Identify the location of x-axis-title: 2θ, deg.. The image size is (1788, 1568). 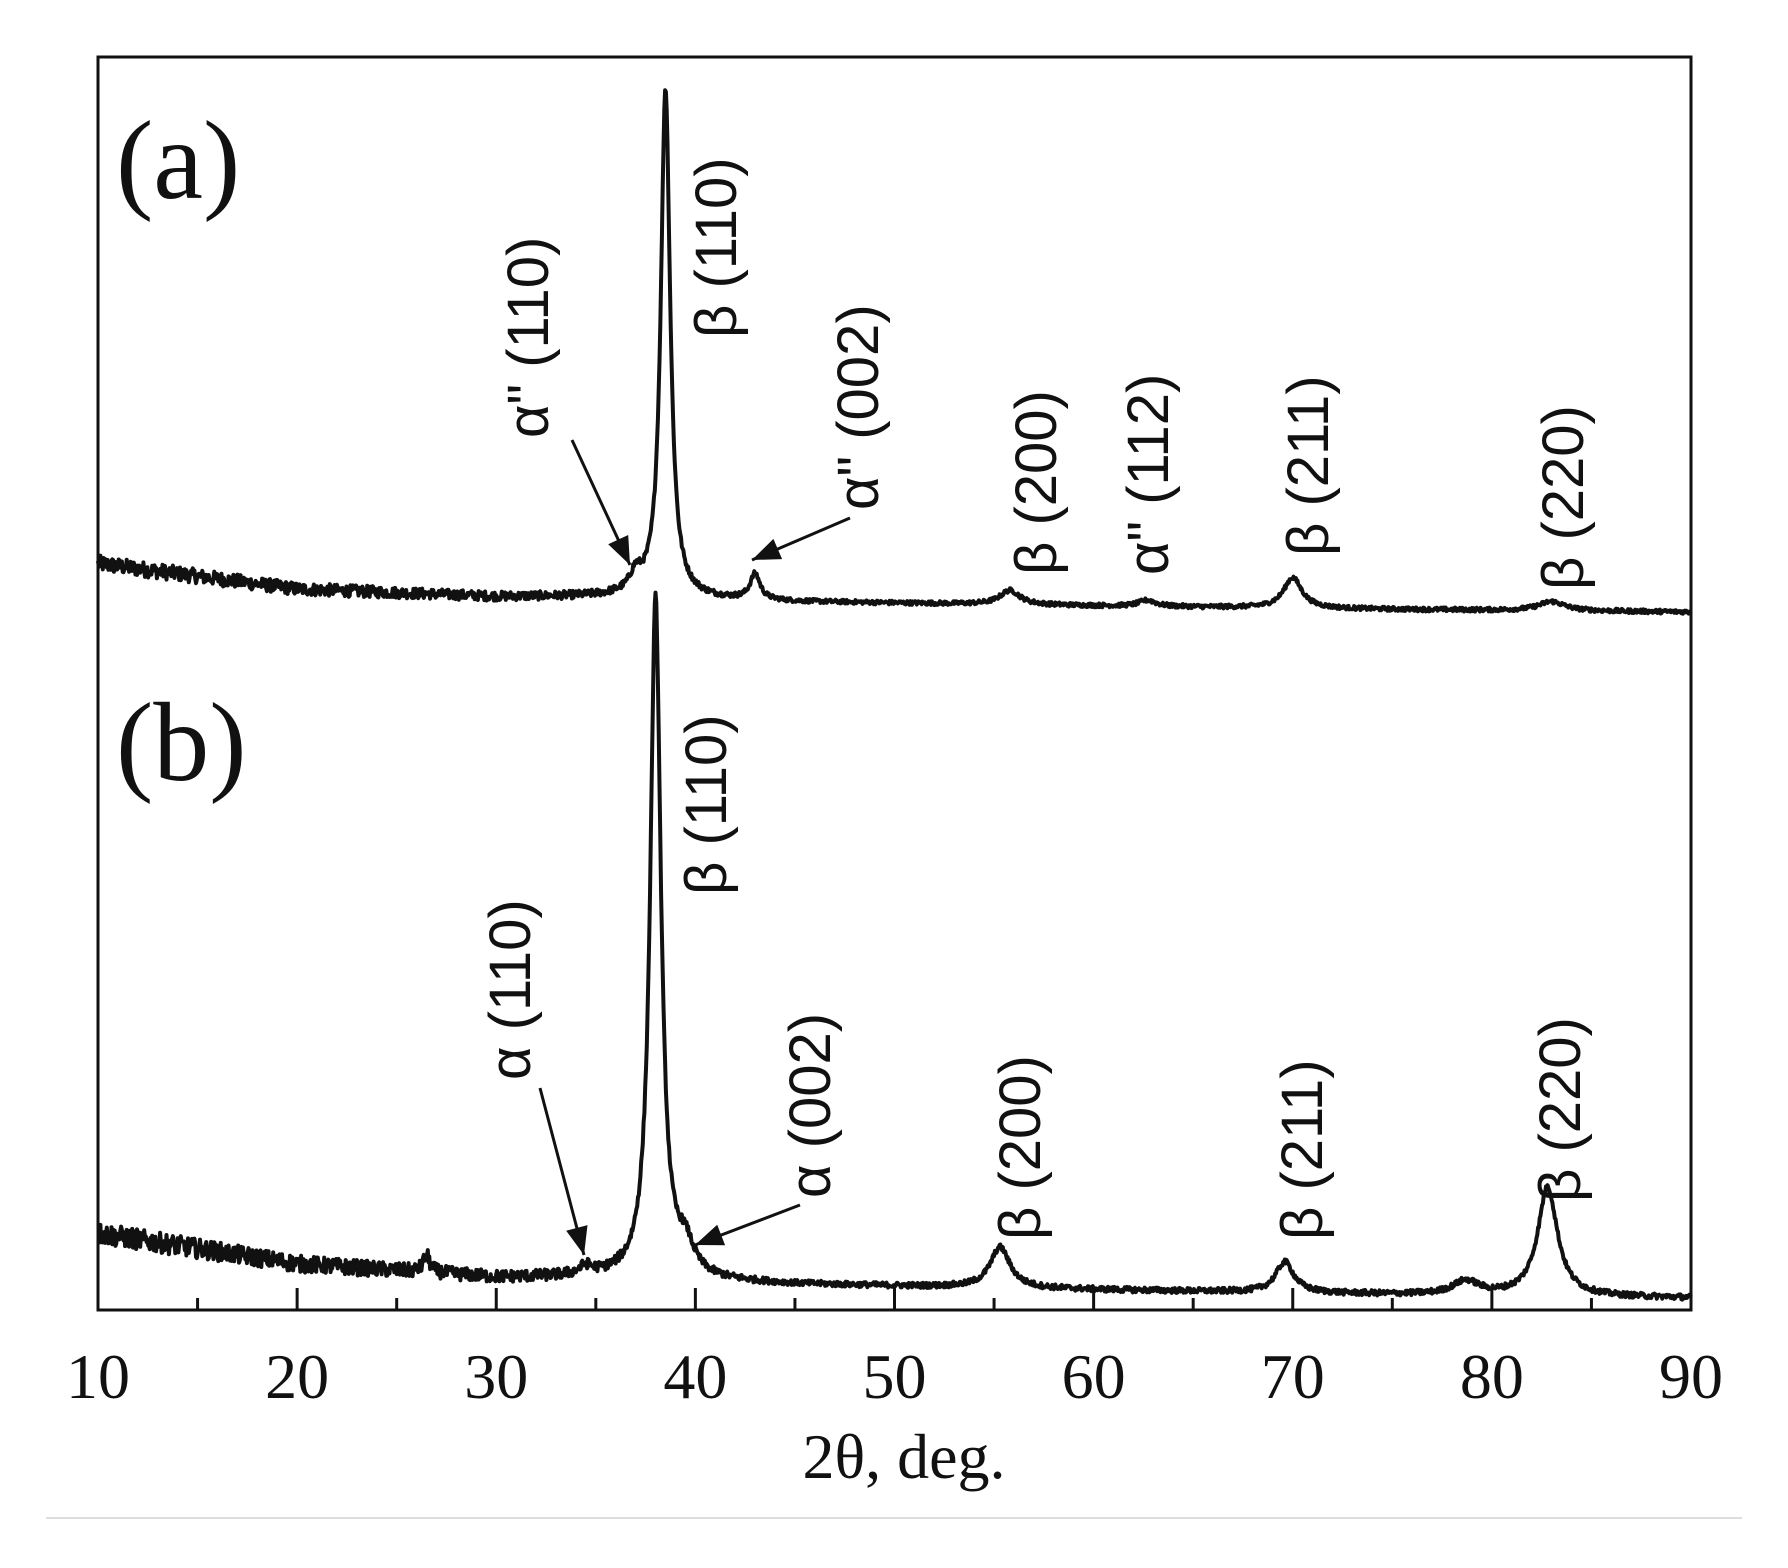
(903, 1456).